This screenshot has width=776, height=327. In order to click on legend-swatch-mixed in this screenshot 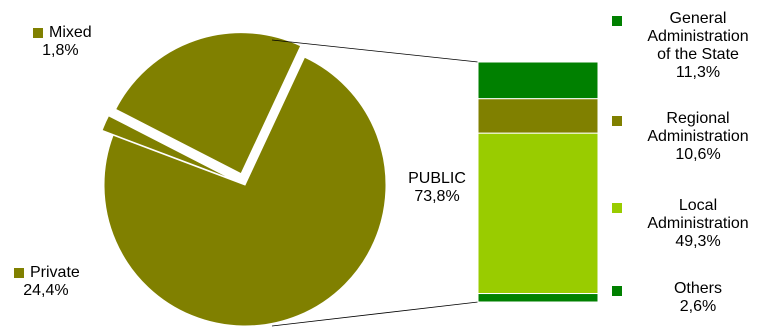, I will do `click(38, 33)`.